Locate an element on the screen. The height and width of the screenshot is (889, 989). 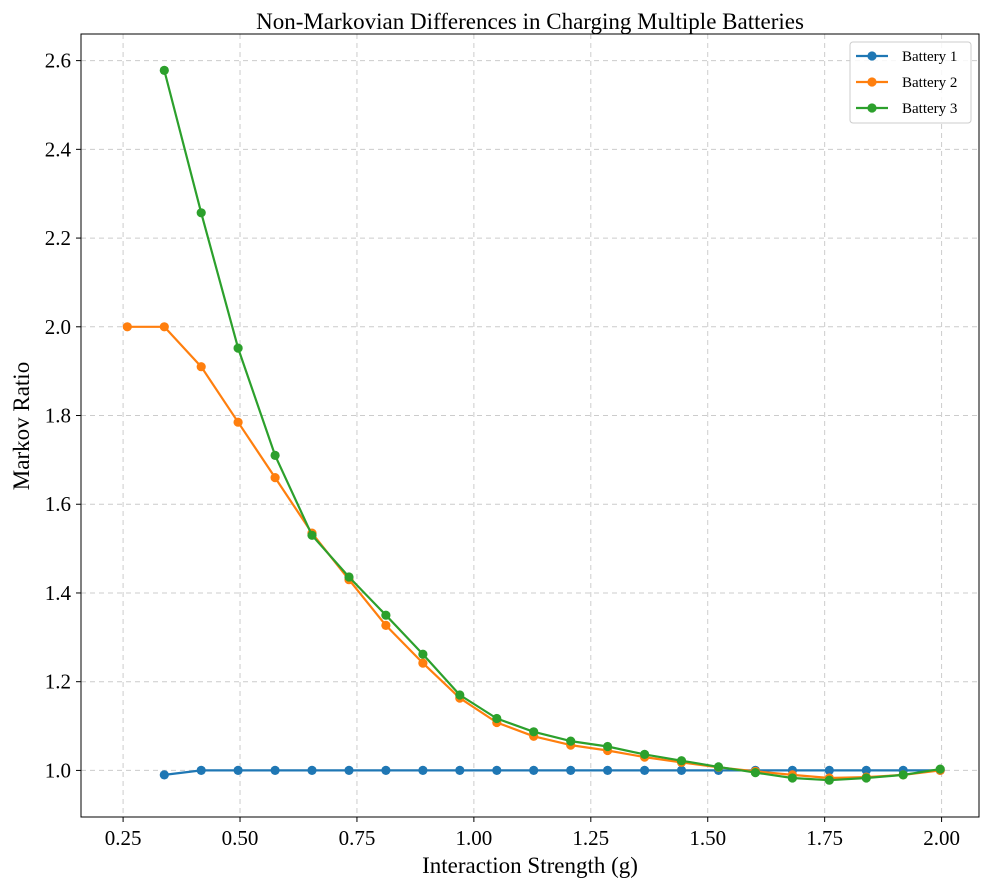
x-tick-label: 1.50 is located at coordinates (707, 838).